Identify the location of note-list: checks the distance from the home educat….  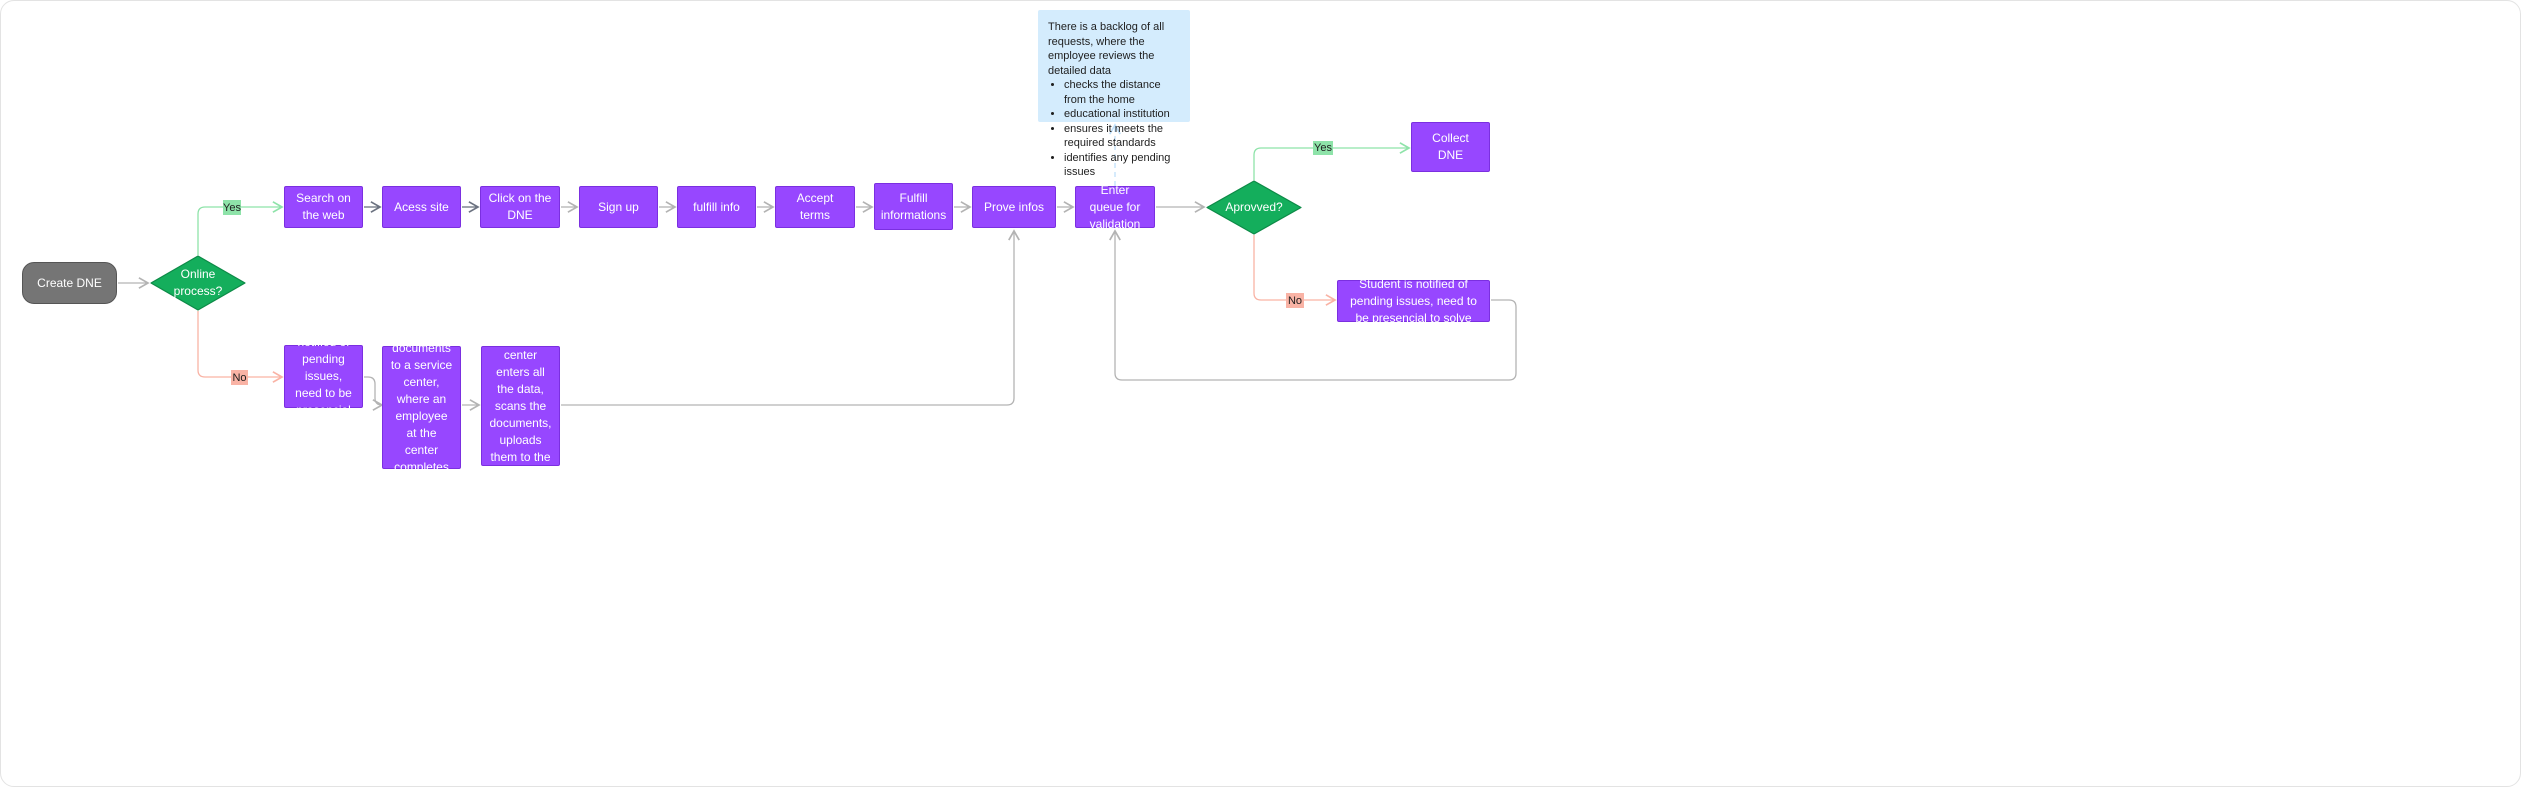
(1114, 129).